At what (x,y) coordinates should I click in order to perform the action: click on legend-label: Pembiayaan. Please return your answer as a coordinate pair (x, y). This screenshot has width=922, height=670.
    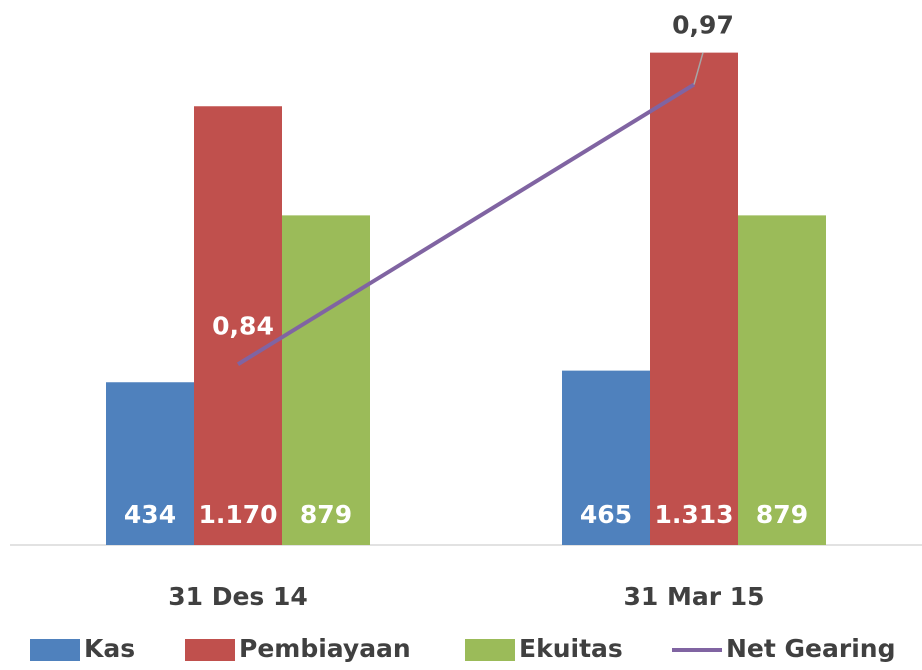
    Looking at the image, I should click on (325, 648).